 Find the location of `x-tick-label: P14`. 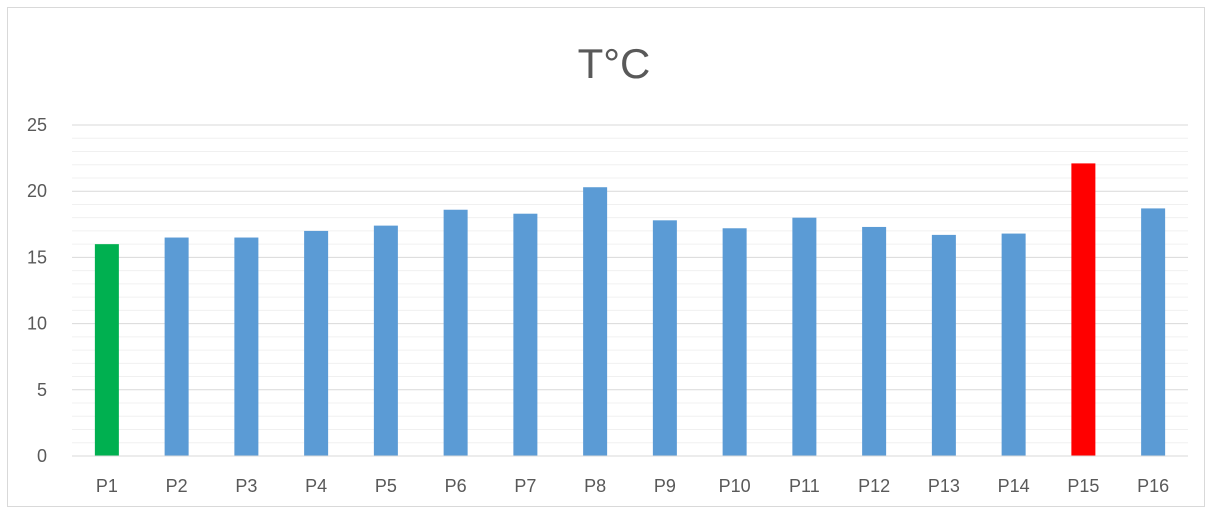

x-tick-label: P14 is located at coordinates (1014, 486).